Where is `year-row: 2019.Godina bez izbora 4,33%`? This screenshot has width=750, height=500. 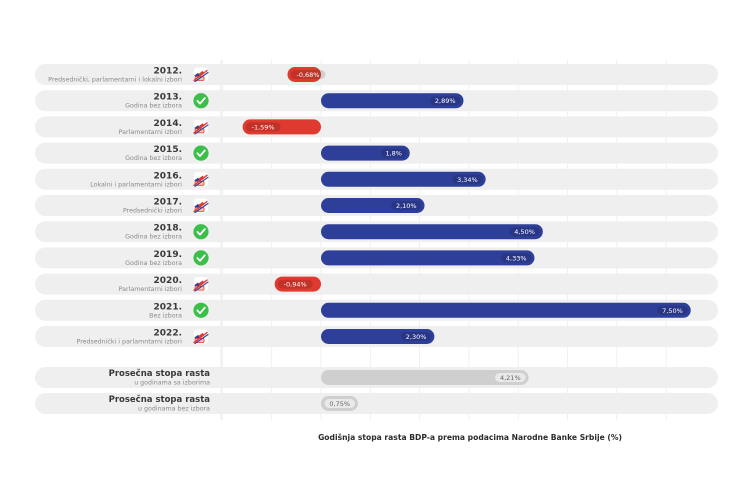 year-row: 2019.Godina bez izbora 4,33% is located at coordinates (376, 258).